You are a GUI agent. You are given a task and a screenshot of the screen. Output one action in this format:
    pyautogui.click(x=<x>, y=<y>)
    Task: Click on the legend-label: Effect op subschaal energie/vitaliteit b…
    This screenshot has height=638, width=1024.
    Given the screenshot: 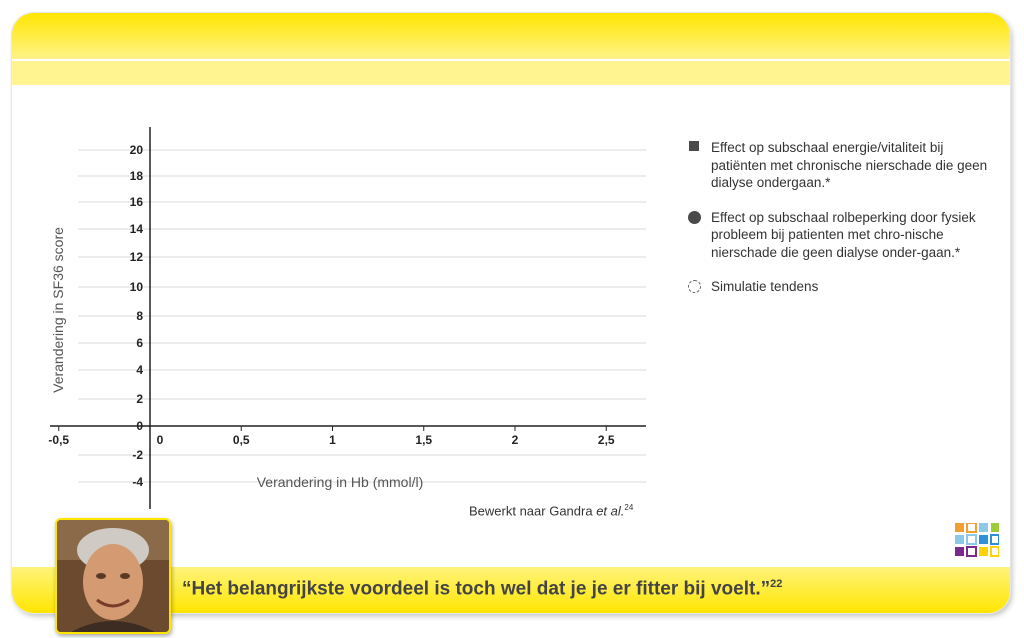 What is the action you would take?
    pyautogui.click(x=849, y=165)
    